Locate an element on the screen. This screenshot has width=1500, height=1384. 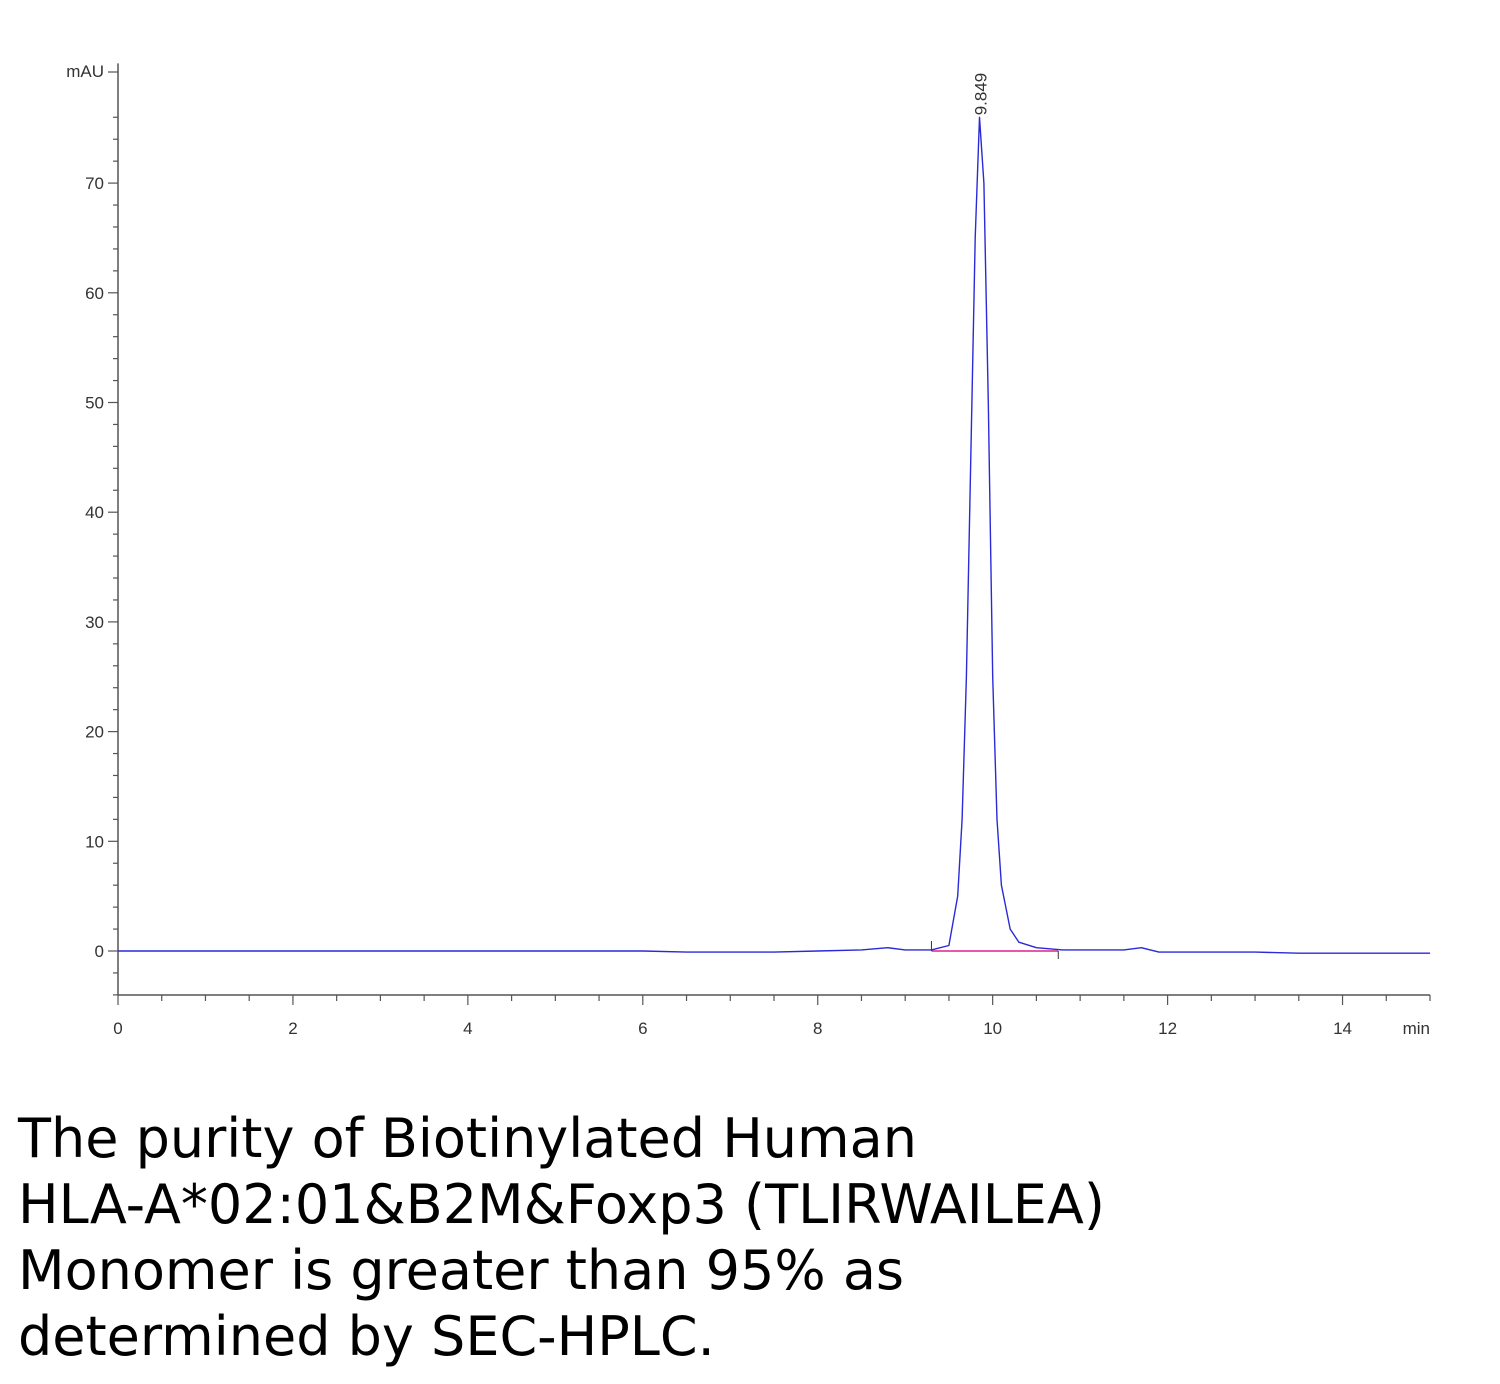
y-tick-label: 10 is located at coordinates (94, 841).